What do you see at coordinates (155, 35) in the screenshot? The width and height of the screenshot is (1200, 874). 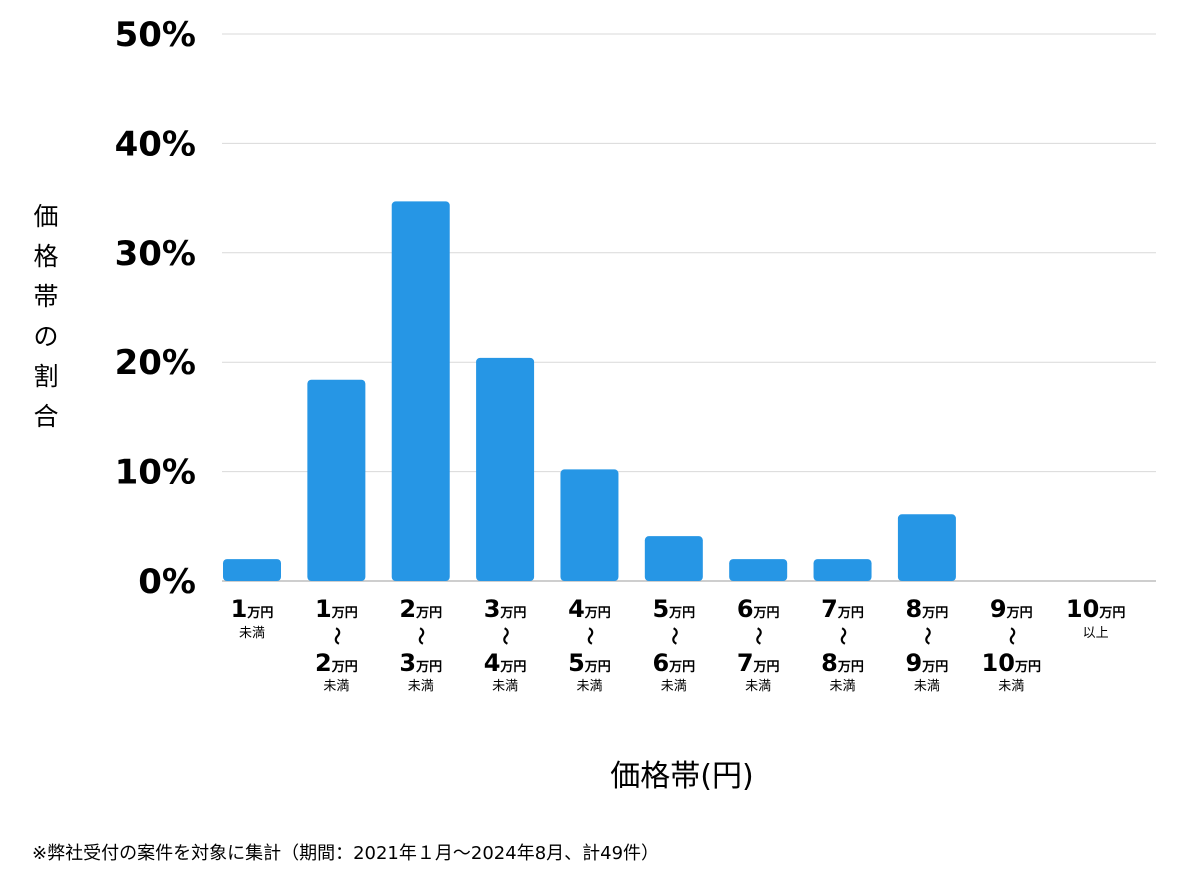 I see `y-tick-label: 50%` at bounding box center [155, 35].